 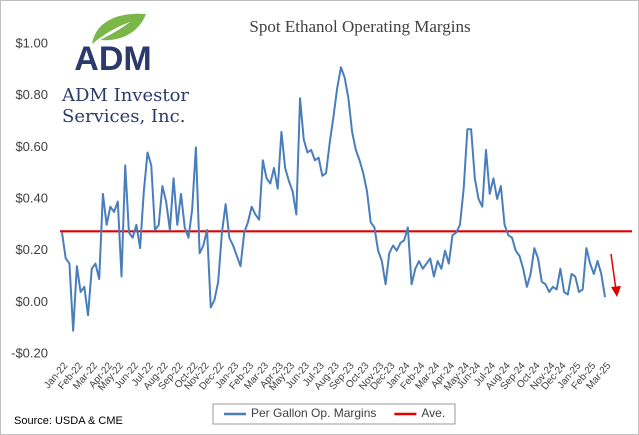 What do you see at coordinates (433, 413) in the screenshot?
I see `legend-label: Ave.` at bounding box center [433, 413].